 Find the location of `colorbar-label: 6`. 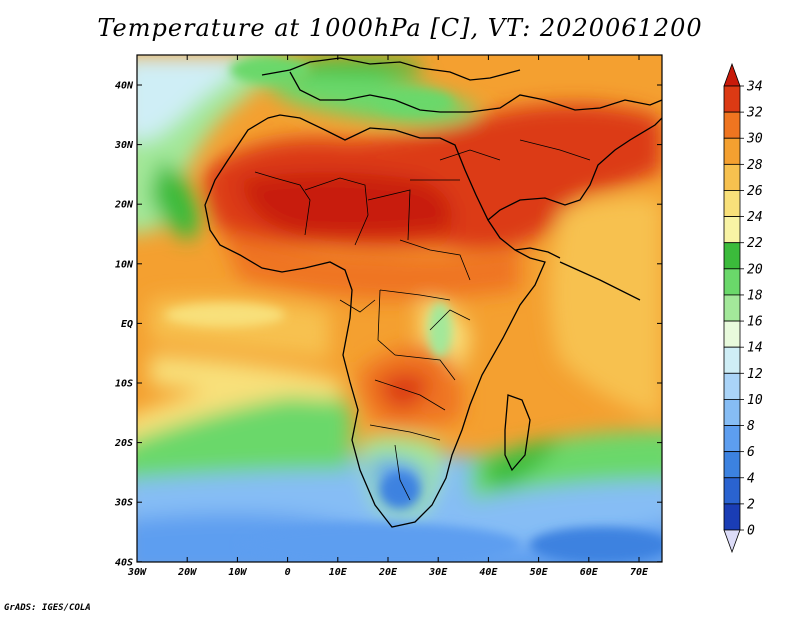

colorbar-label: 6 is located at coordinates (751, 452).